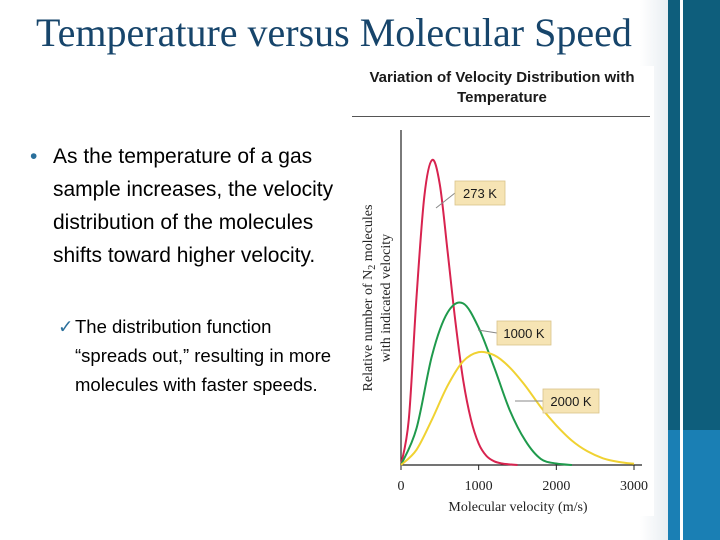  I want to click on decorative-band-divider, so click(681, 270).